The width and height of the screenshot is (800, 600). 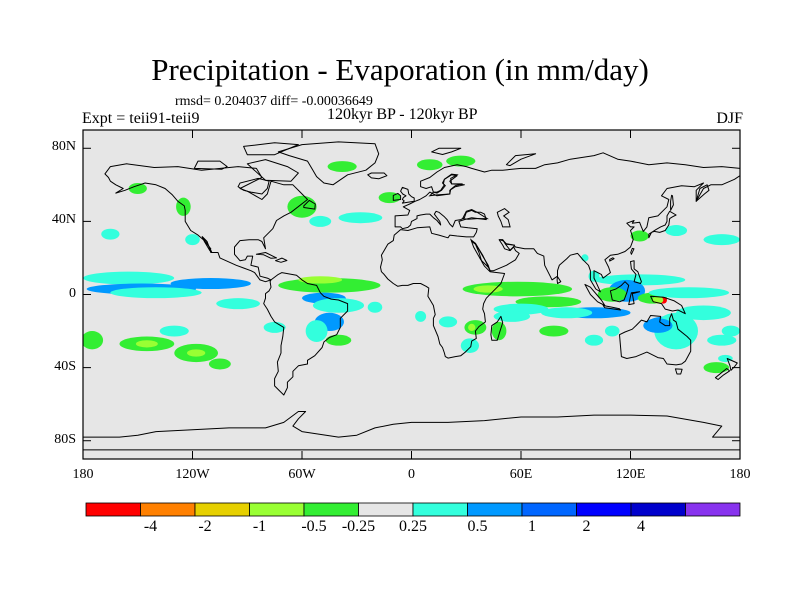 I want to click on coastline-madagascar, so click(x=497, y=328).